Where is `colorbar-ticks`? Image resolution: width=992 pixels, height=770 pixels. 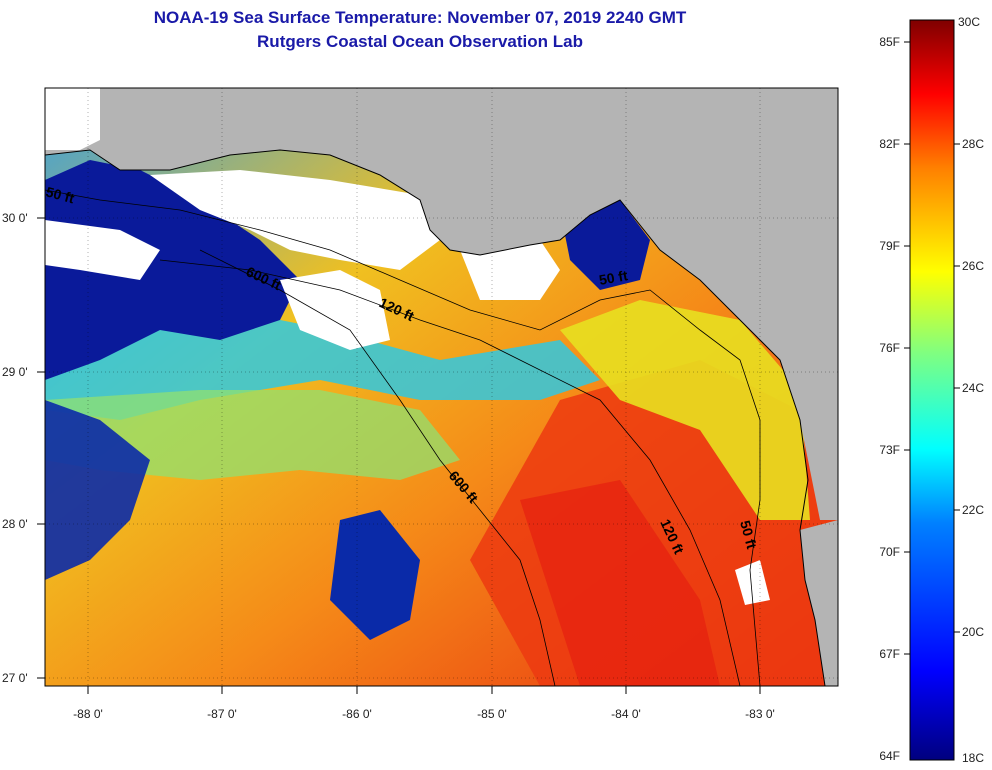
colorbar-ticks is located at coordinates (932, 348).